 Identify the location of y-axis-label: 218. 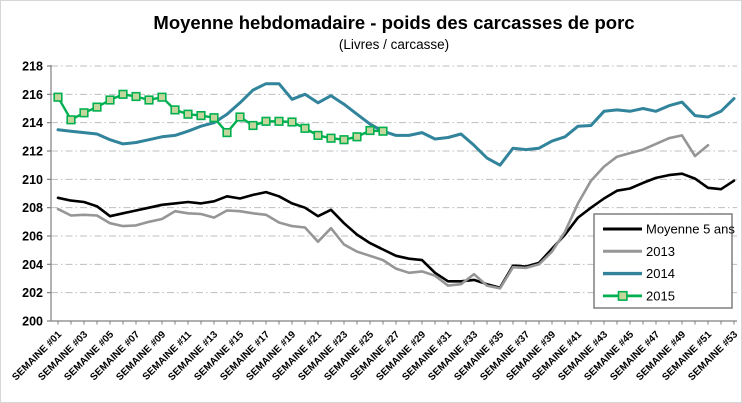
(32, 67).